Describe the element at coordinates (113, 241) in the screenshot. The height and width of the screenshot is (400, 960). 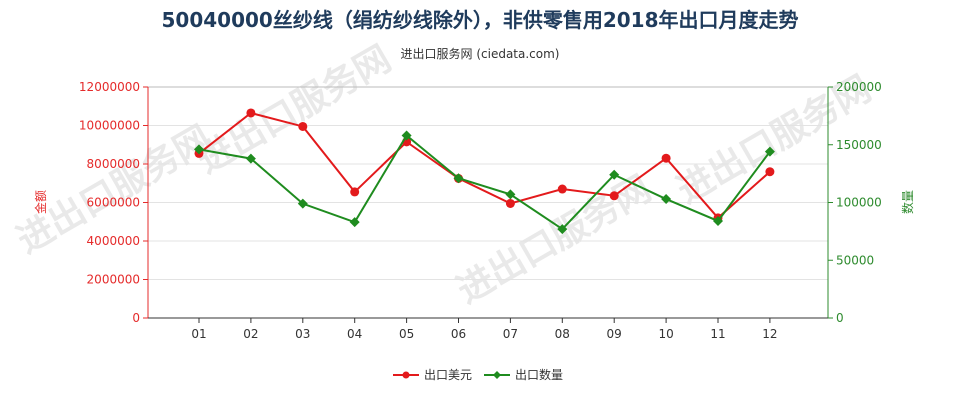
I see `left-tick-label: 4000000` at that location.